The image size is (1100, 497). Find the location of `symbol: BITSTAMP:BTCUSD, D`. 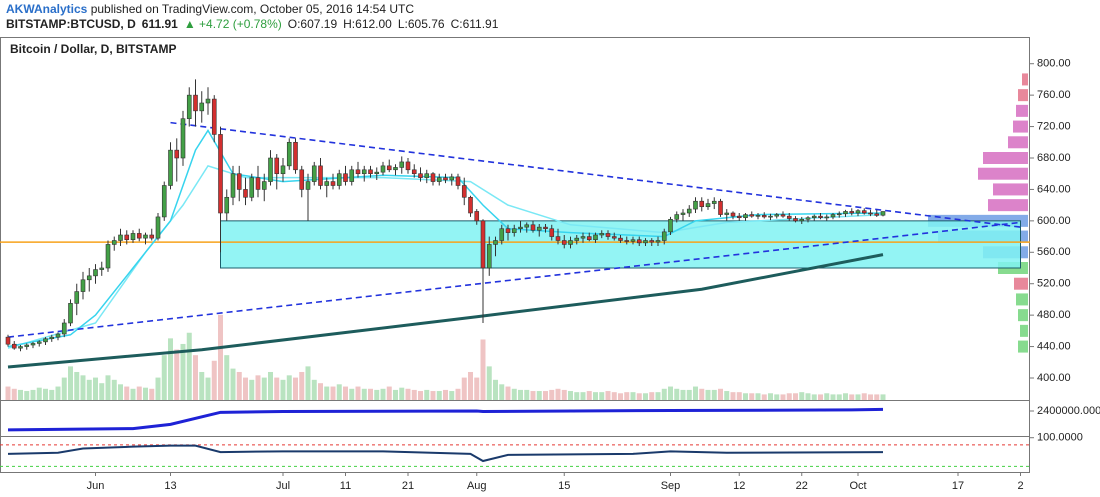

symbol: BITSTAMP:BTCUSD, D is located at coordinates (71, 24).